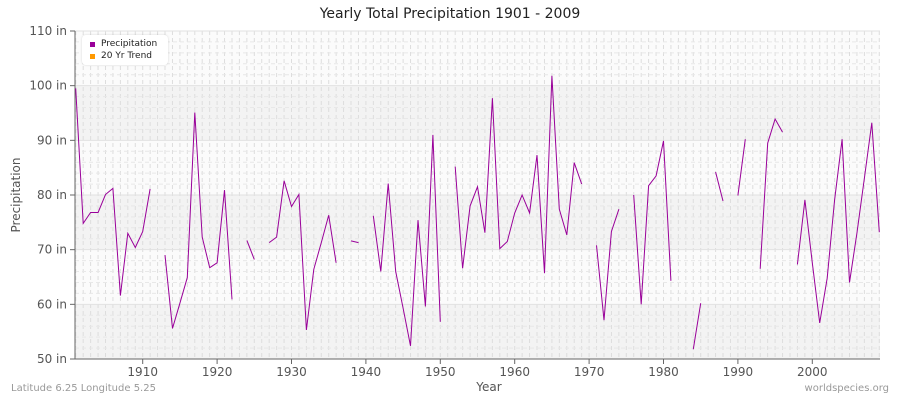  What do you see at coordinates (440, 372) in the screenshot?
I see `x-tick-label: 1950` at bounding box center [440, 372].